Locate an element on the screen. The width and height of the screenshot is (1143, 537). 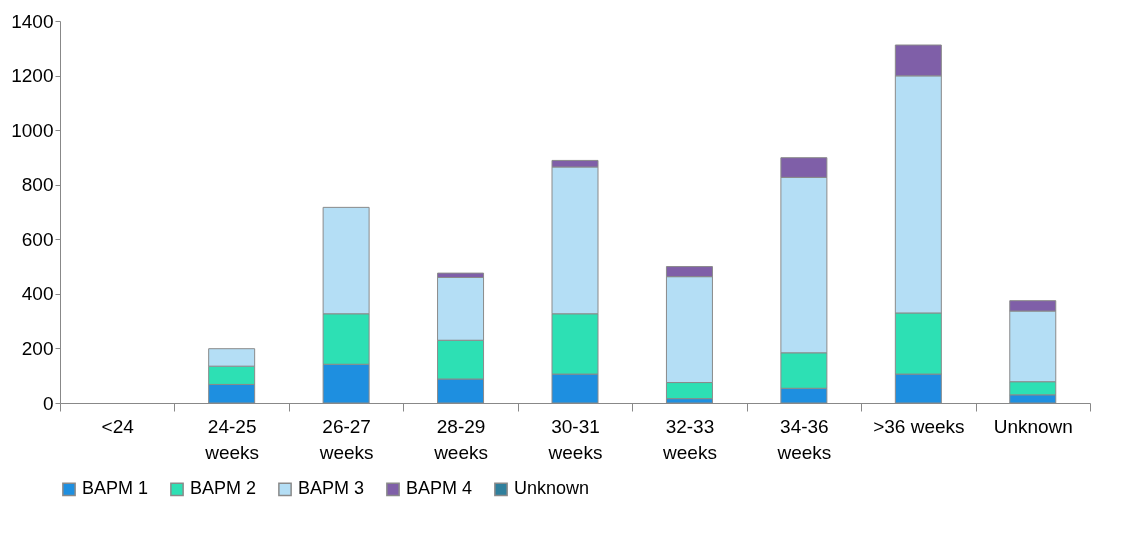
legend-label: BAPM 1 is located at coordinates (115, 488).